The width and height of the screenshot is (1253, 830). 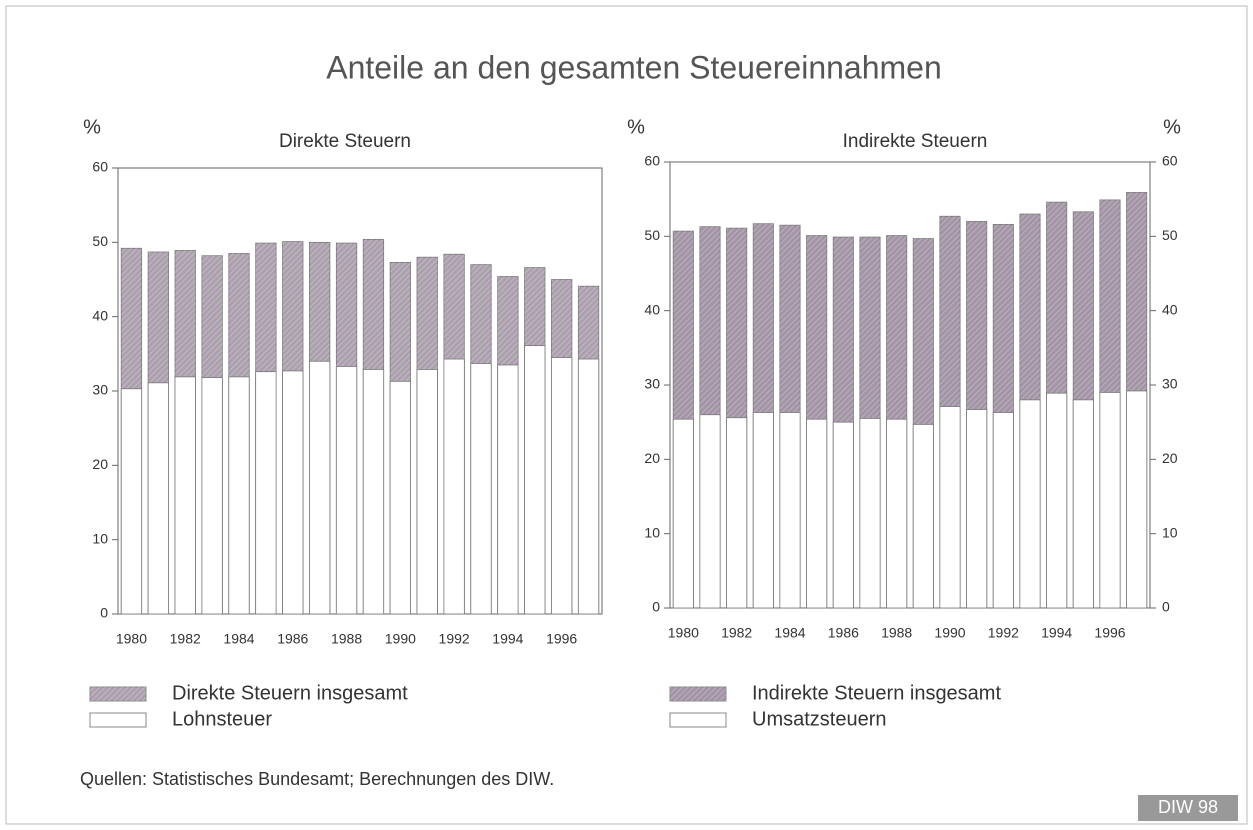 What do you see at coordinates (1170, 532) in the screenshot?
I see `y2-tick-label: 10` at bounding box center [1170, 532].